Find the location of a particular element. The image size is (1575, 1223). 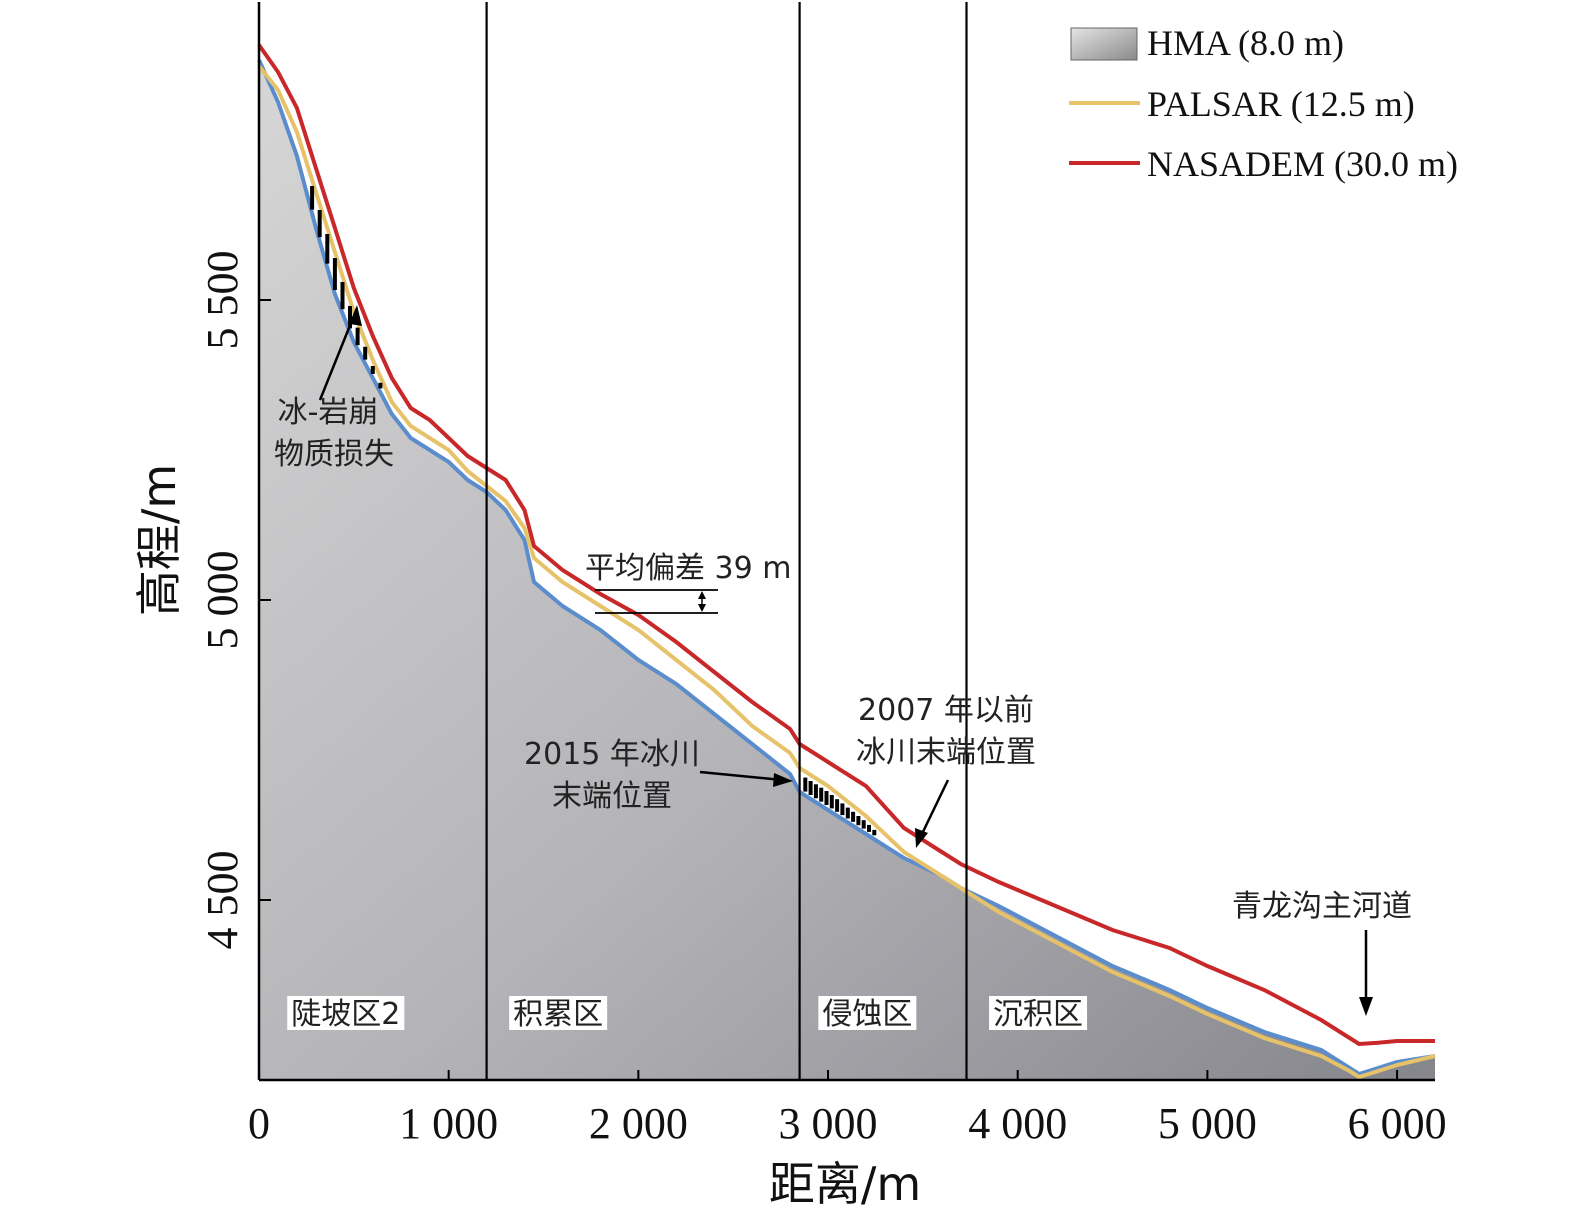

zone-label-text: 沉积区 is located at coordinates (1038, 1014).